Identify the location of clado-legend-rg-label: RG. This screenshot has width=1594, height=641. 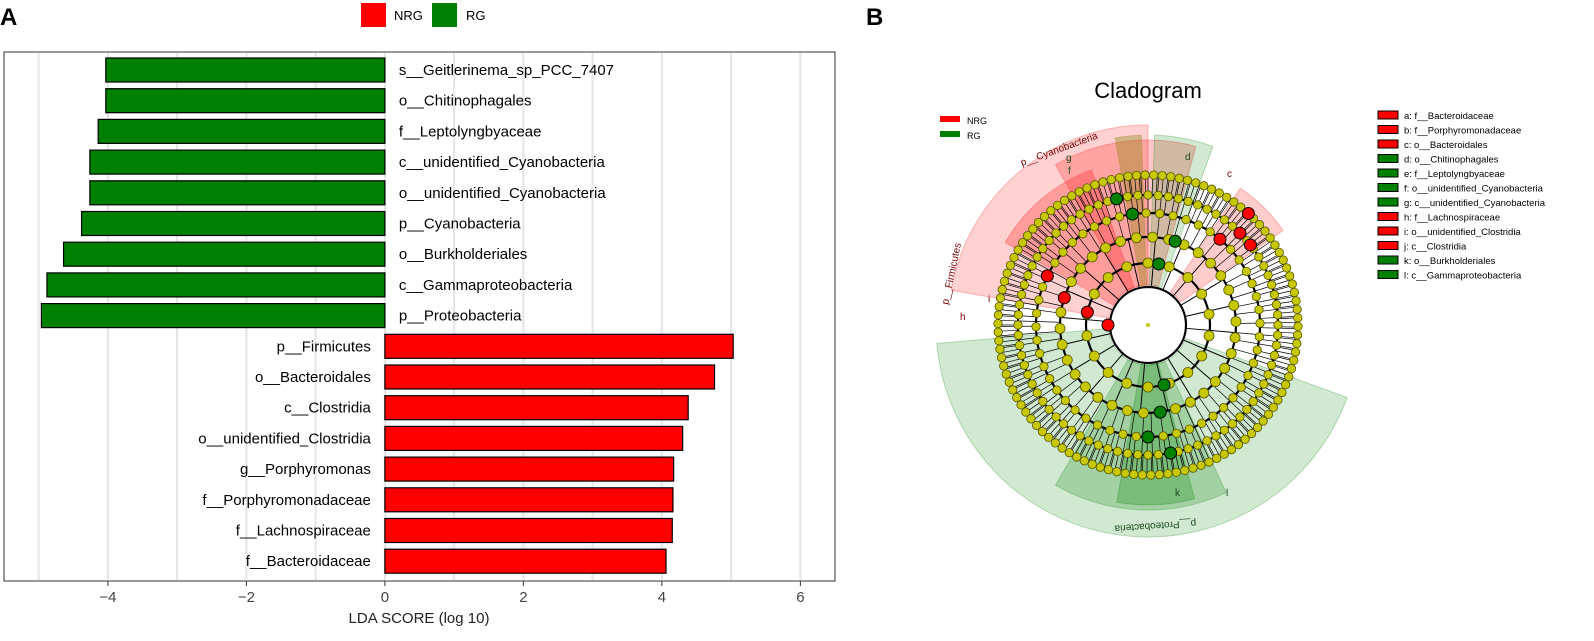
(974, 136).